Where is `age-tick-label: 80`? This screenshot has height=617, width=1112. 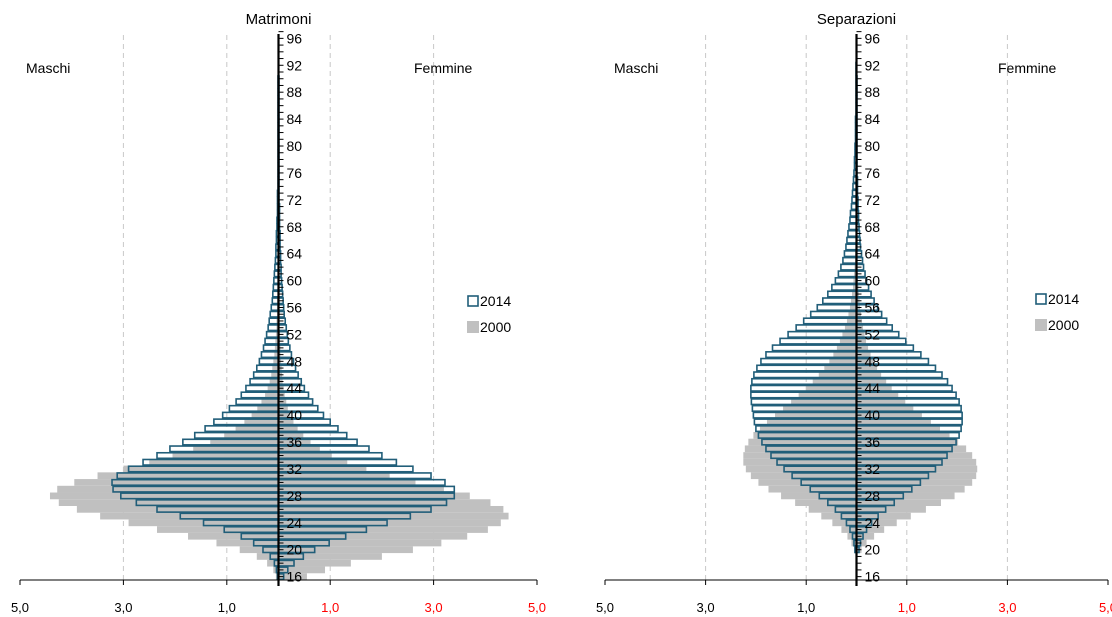
age-tick-label: 80 is located at coordinates (295, 146).